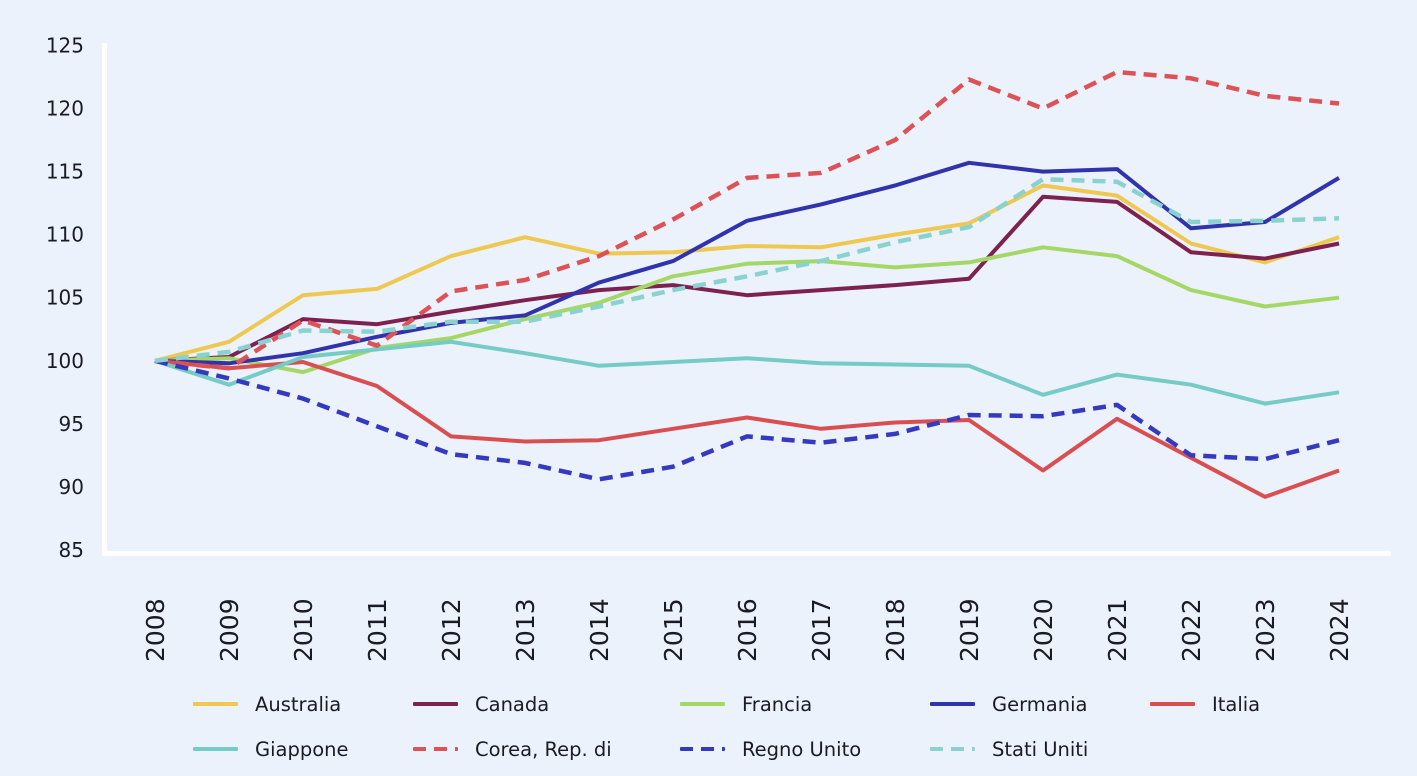 The height and width of the screenshot is (776, 1417). What do you see at coordinates (1040, 749) in the screenshot?
I see `legend-label-stati-uniti: Stati Uniti` at bounding box center [1040, 749].